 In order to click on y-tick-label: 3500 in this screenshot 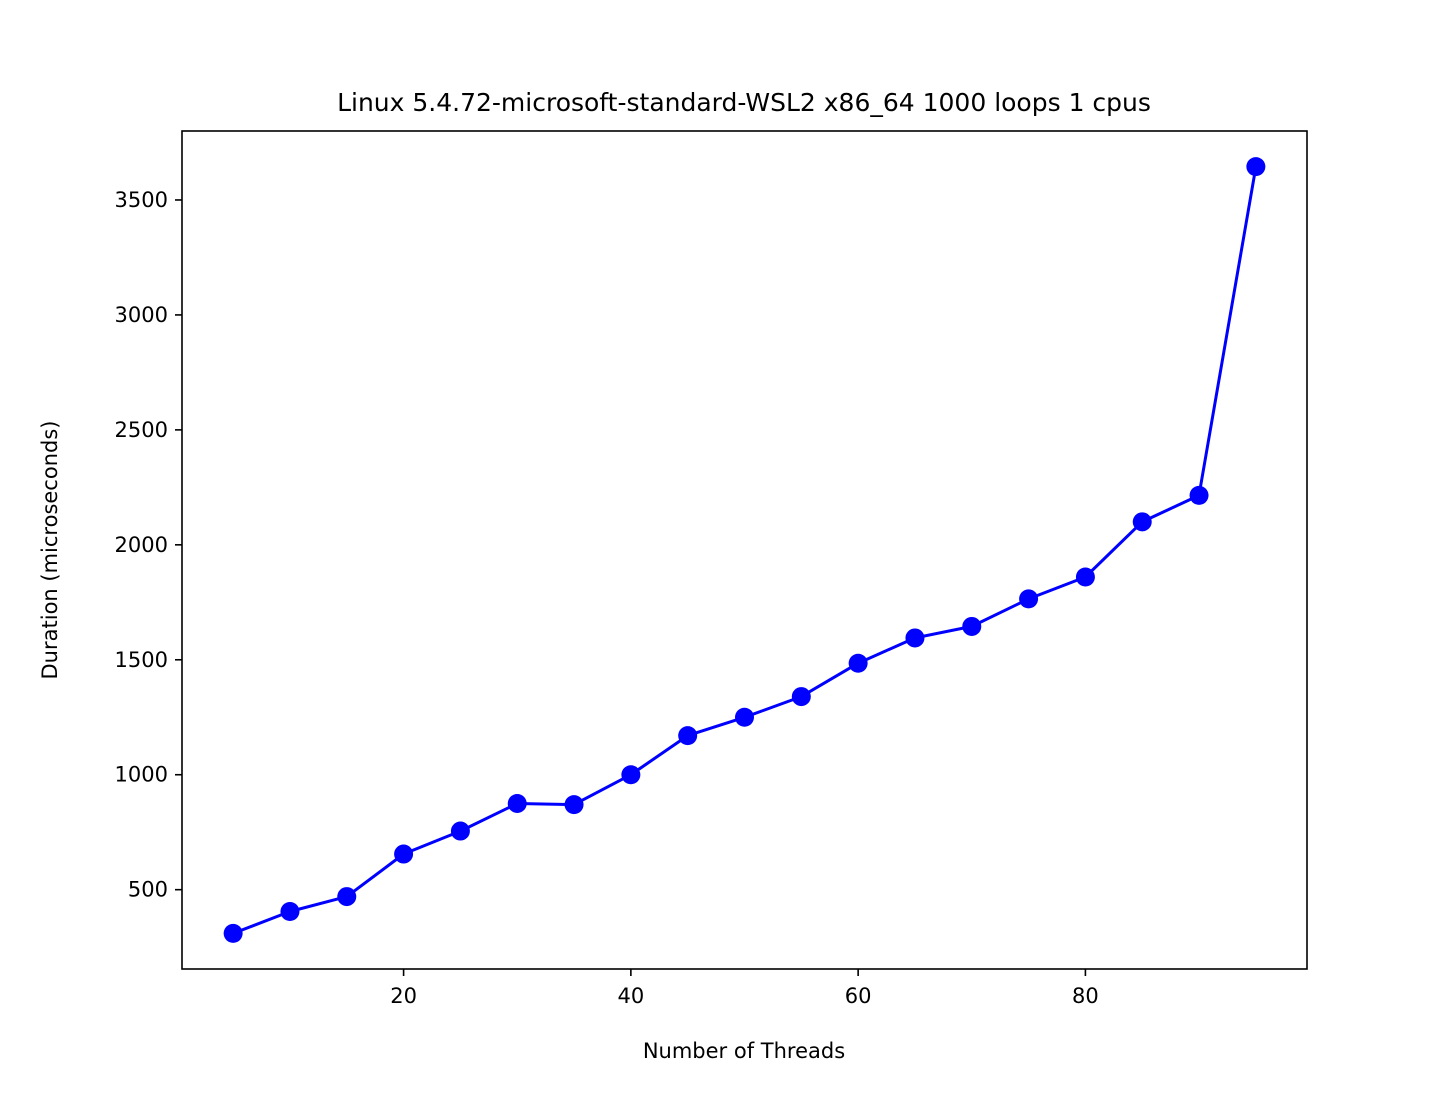, I will do `click(141, 200)`.